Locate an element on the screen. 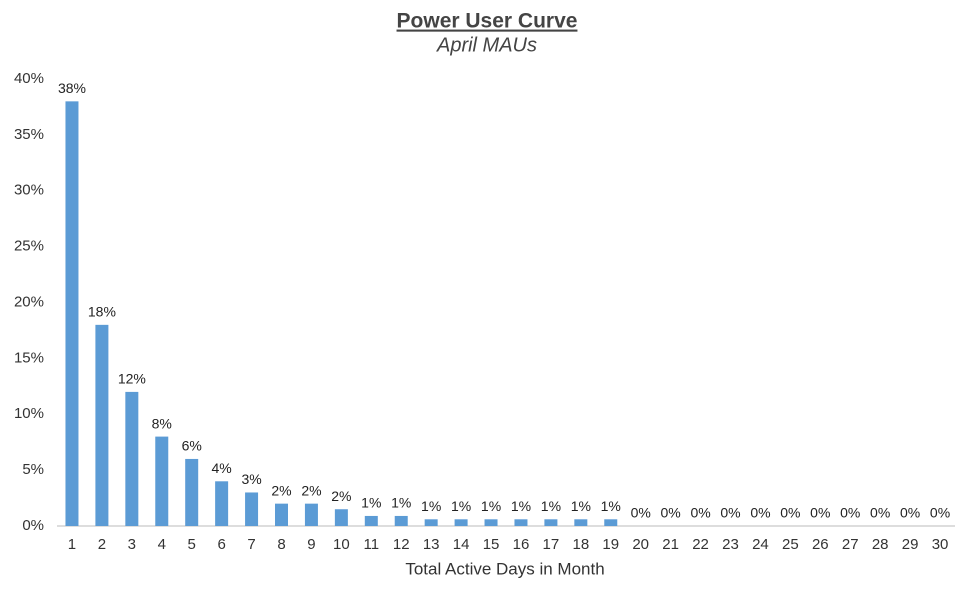  x-tick-label: 23 is located at coordinates (730, 544).